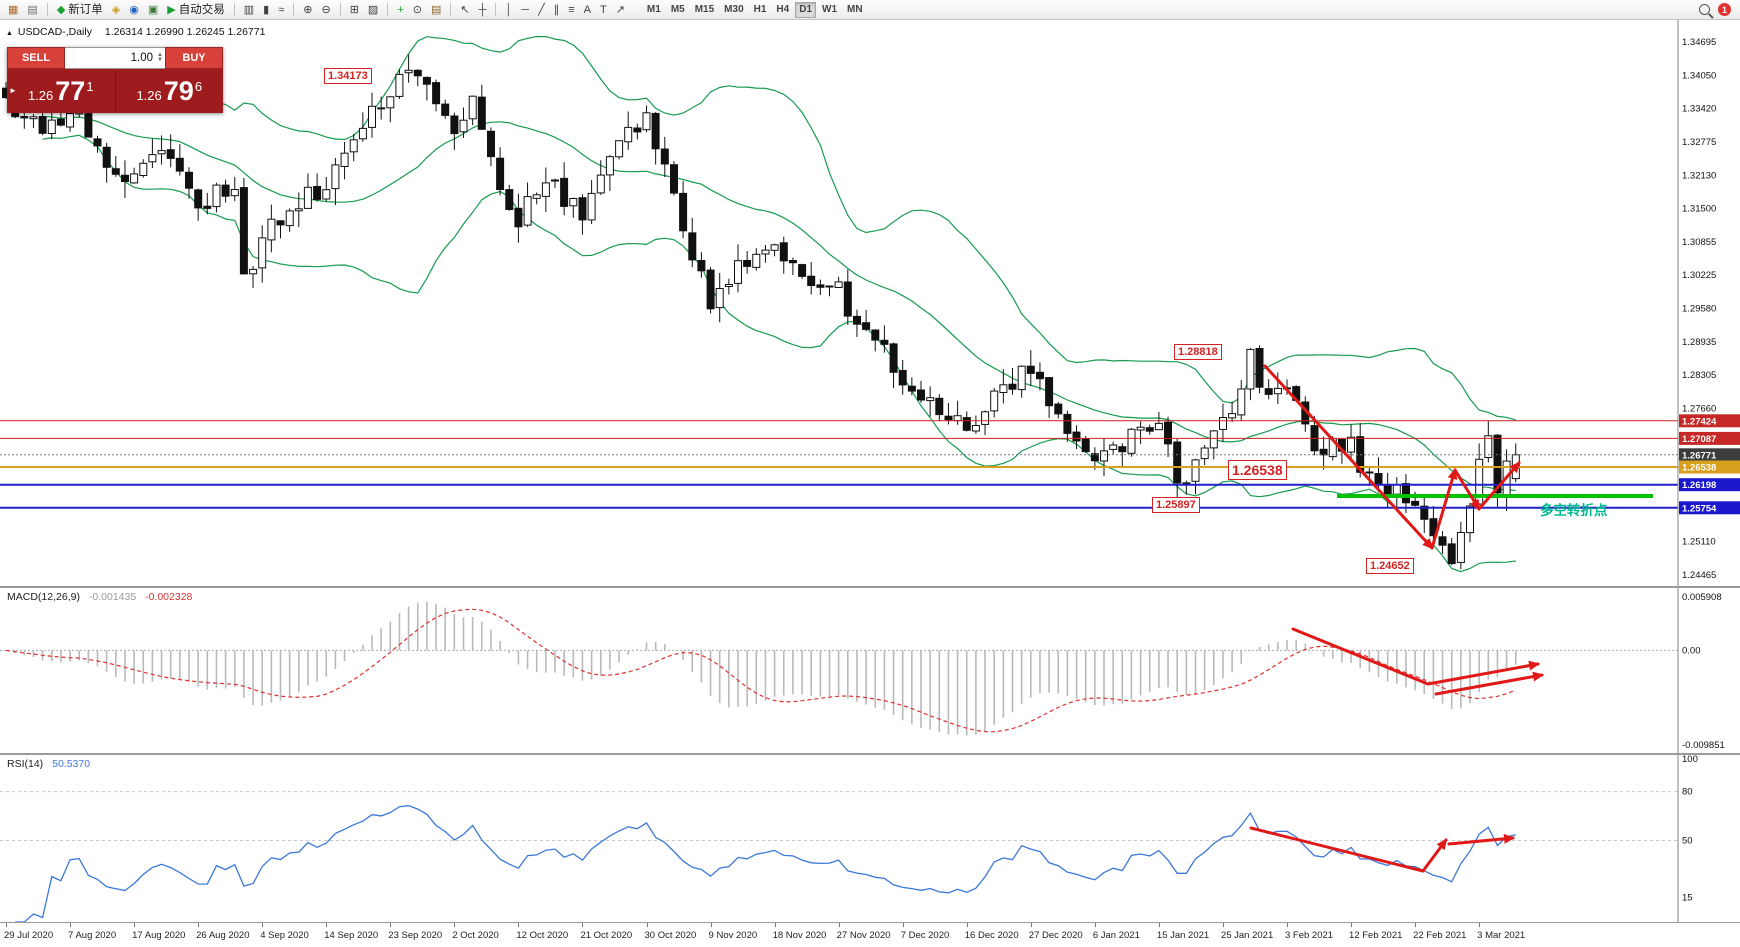  I want to click on indicators-icon: +, so click(400, 10).